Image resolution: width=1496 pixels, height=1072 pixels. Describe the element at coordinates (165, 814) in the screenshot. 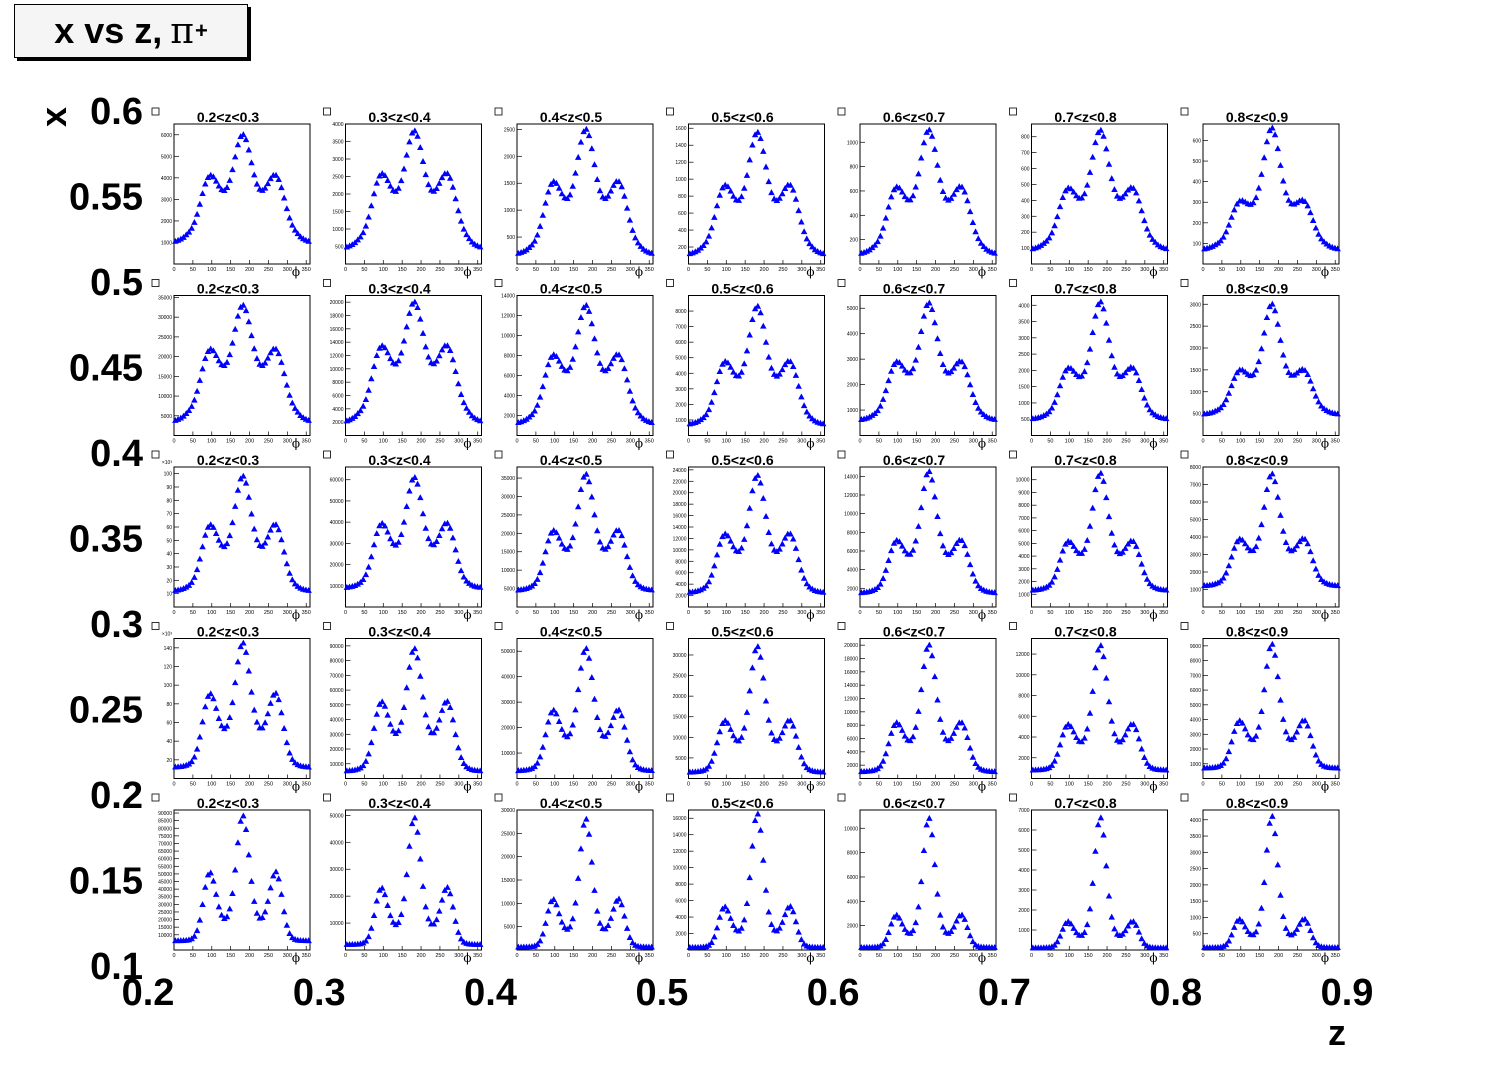

I see `pad-y-tick-label: 90000` at that location.